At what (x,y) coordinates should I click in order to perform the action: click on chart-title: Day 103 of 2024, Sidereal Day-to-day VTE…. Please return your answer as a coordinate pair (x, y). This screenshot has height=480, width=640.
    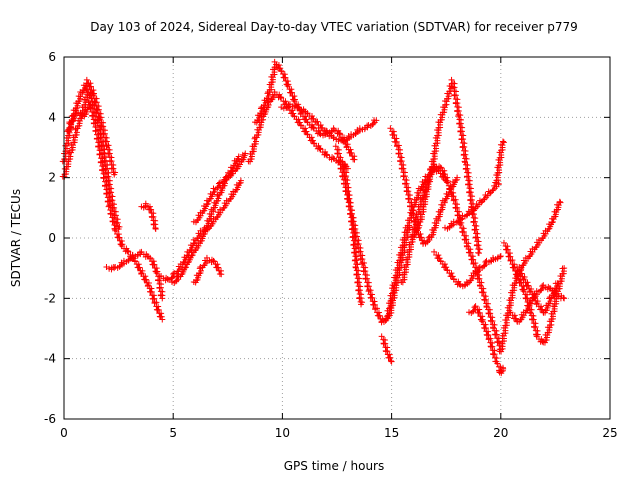
    Looking at the image, I should click on (334, 27).